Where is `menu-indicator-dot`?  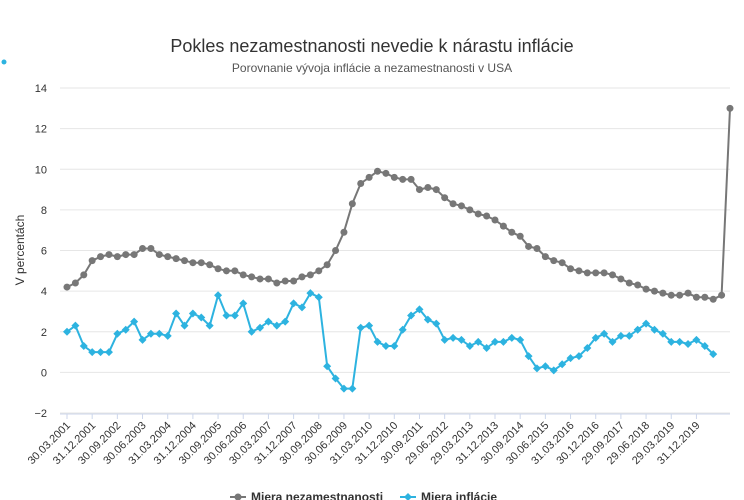
menu-indicator-dot is located at coordinates (4, 62).